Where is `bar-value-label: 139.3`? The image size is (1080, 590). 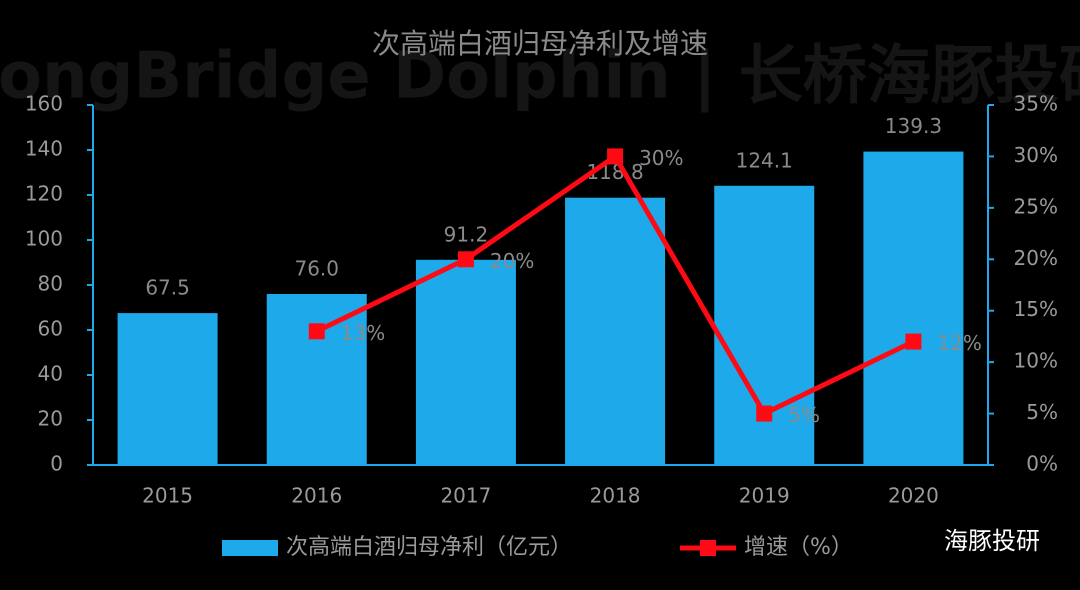
bar-value-label: 139.3 is located at coordinates (913, 126).